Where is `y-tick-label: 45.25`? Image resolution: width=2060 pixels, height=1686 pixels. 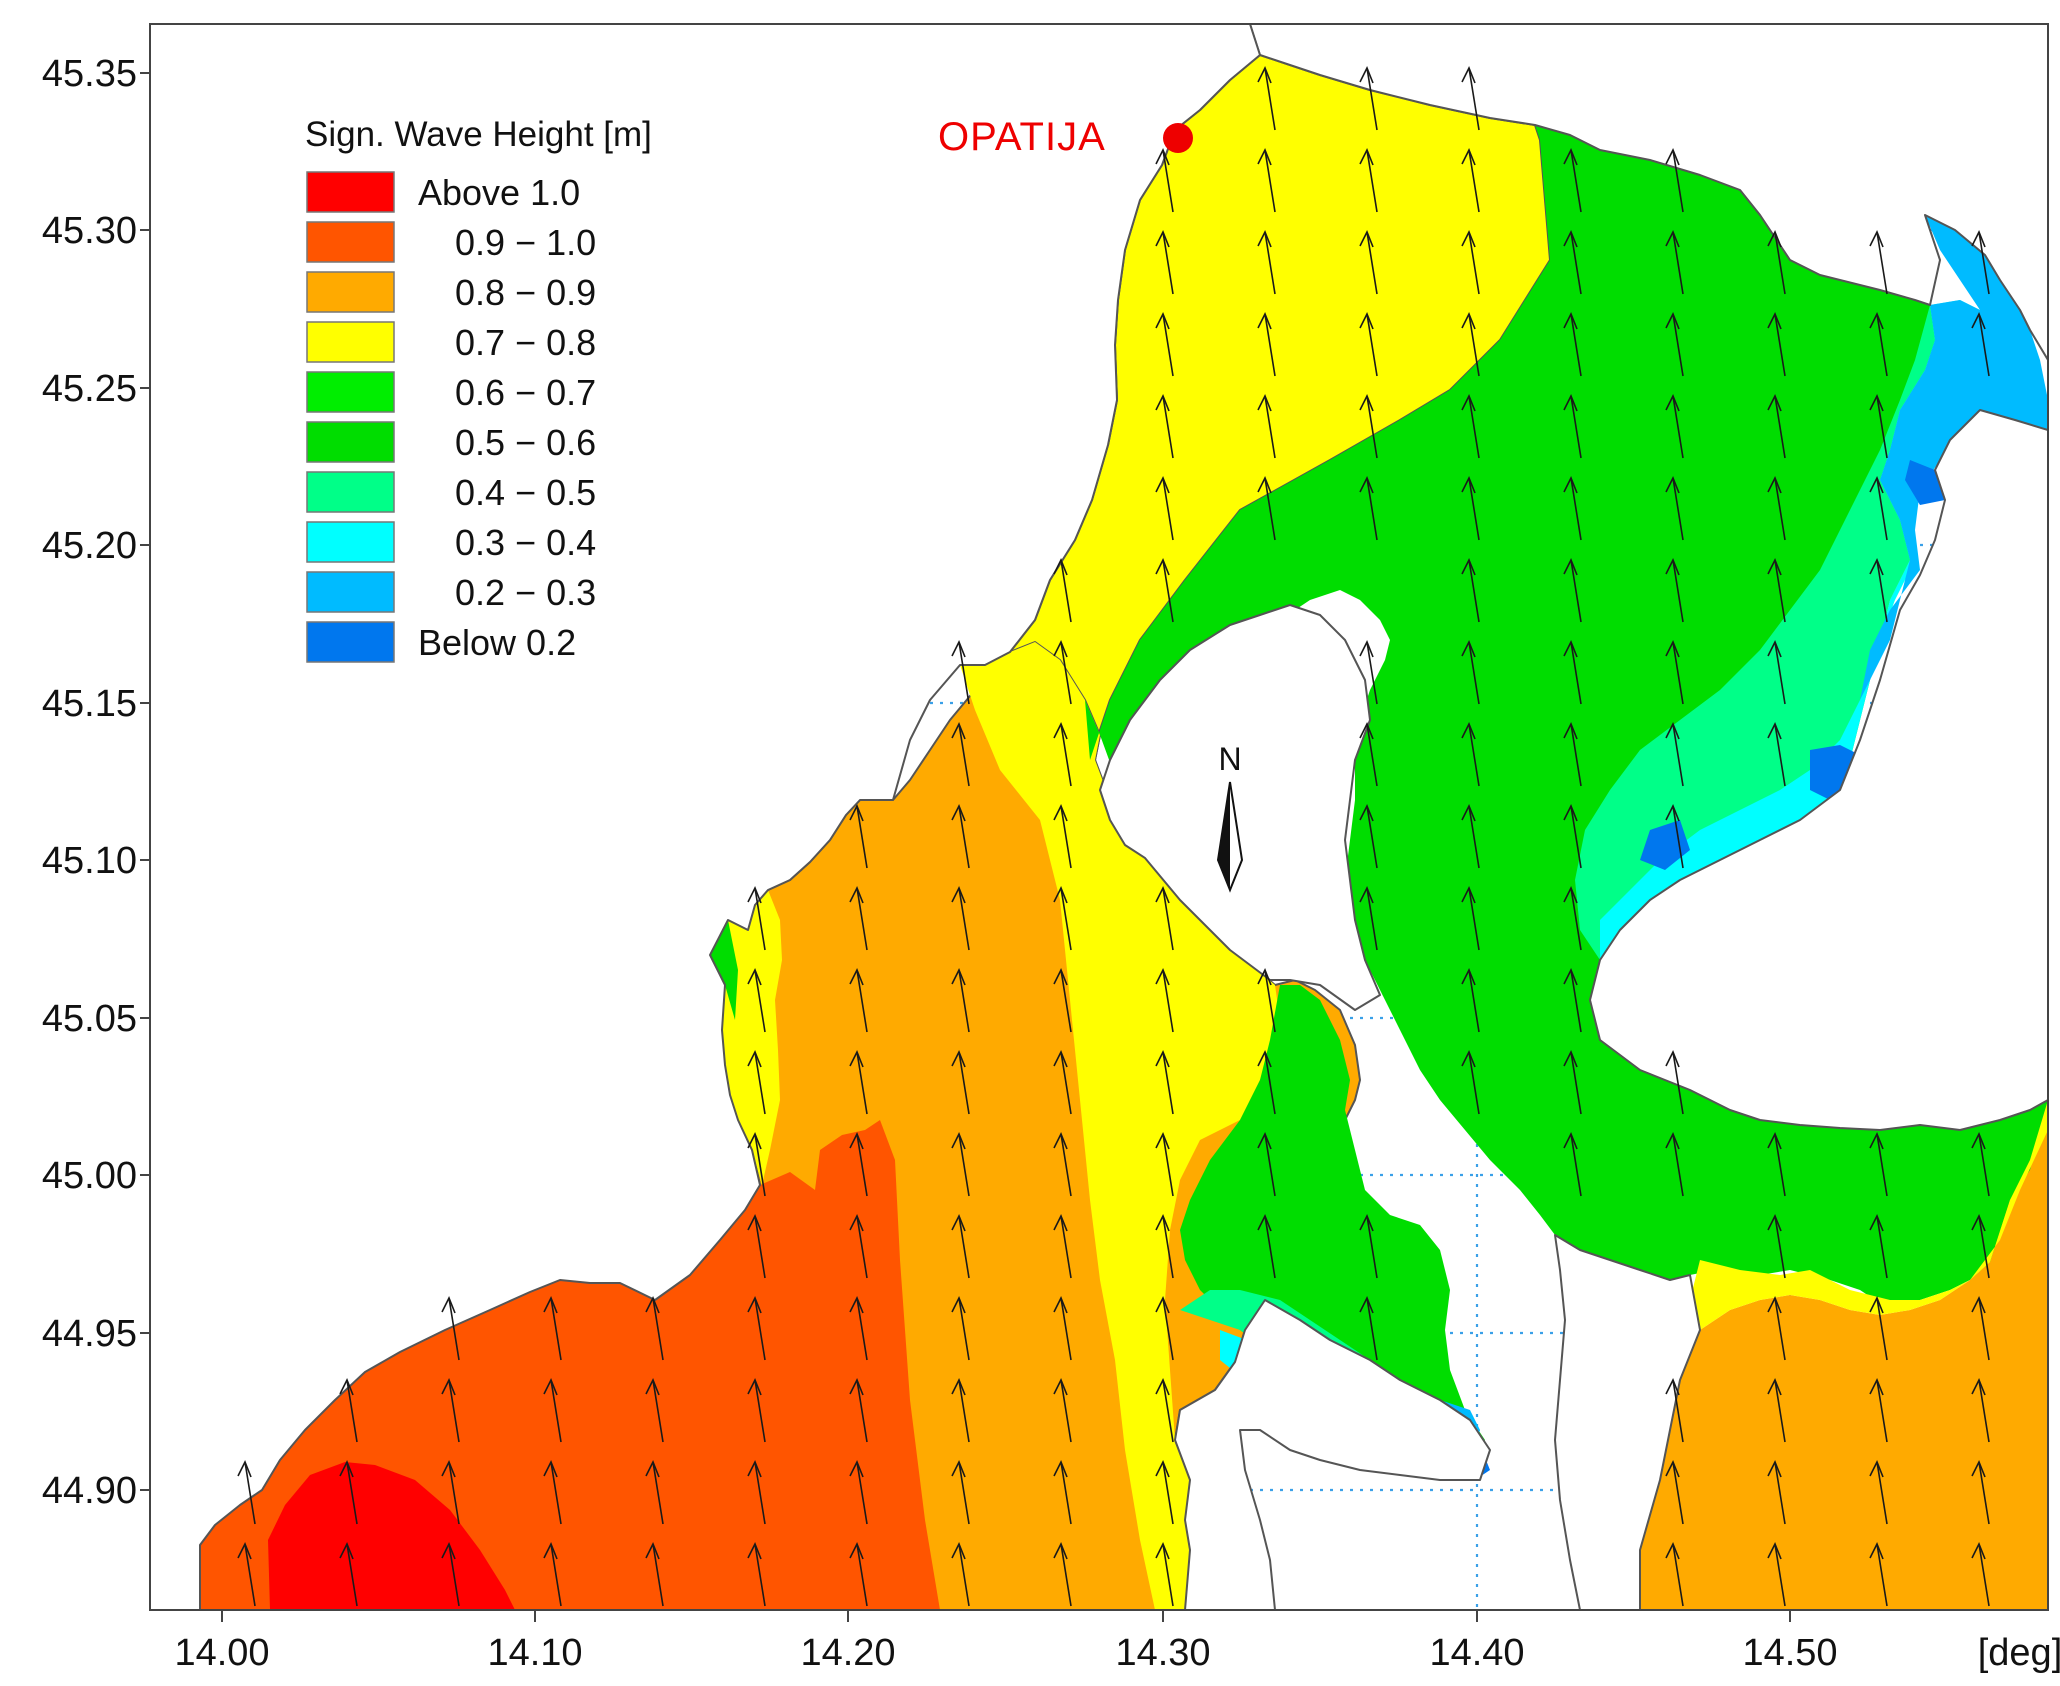 y-tick-label: 45.25 is located at coordinates (89, 389).